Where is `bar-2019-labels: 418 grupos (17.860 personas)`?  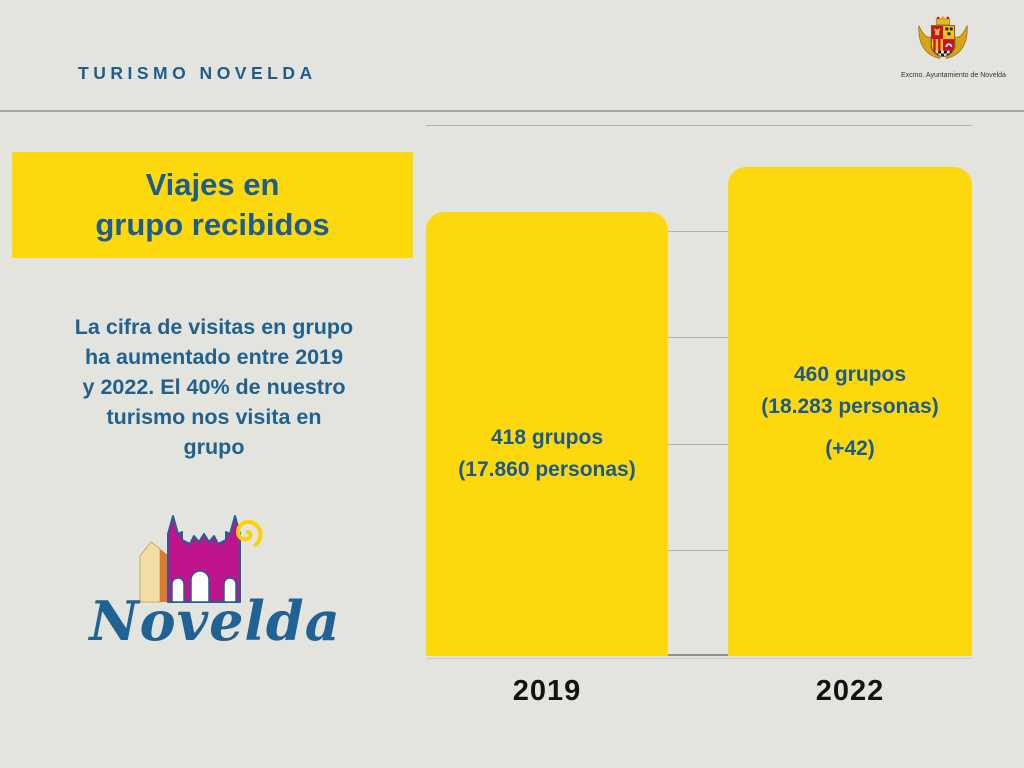 bar-2019-labels: 418 grupos (17.860 personas) is located at coordinates (547, 454).